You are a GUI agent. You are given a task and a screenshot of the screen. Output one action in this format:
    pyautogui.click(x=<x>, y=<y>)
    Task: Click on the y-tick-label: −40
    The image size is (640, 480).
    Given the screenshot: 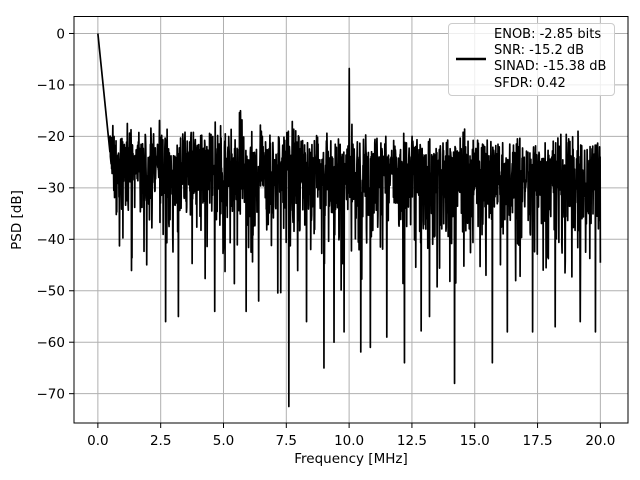 What is the action you would take?
    pyautogui.click(x=51, y=240)
    